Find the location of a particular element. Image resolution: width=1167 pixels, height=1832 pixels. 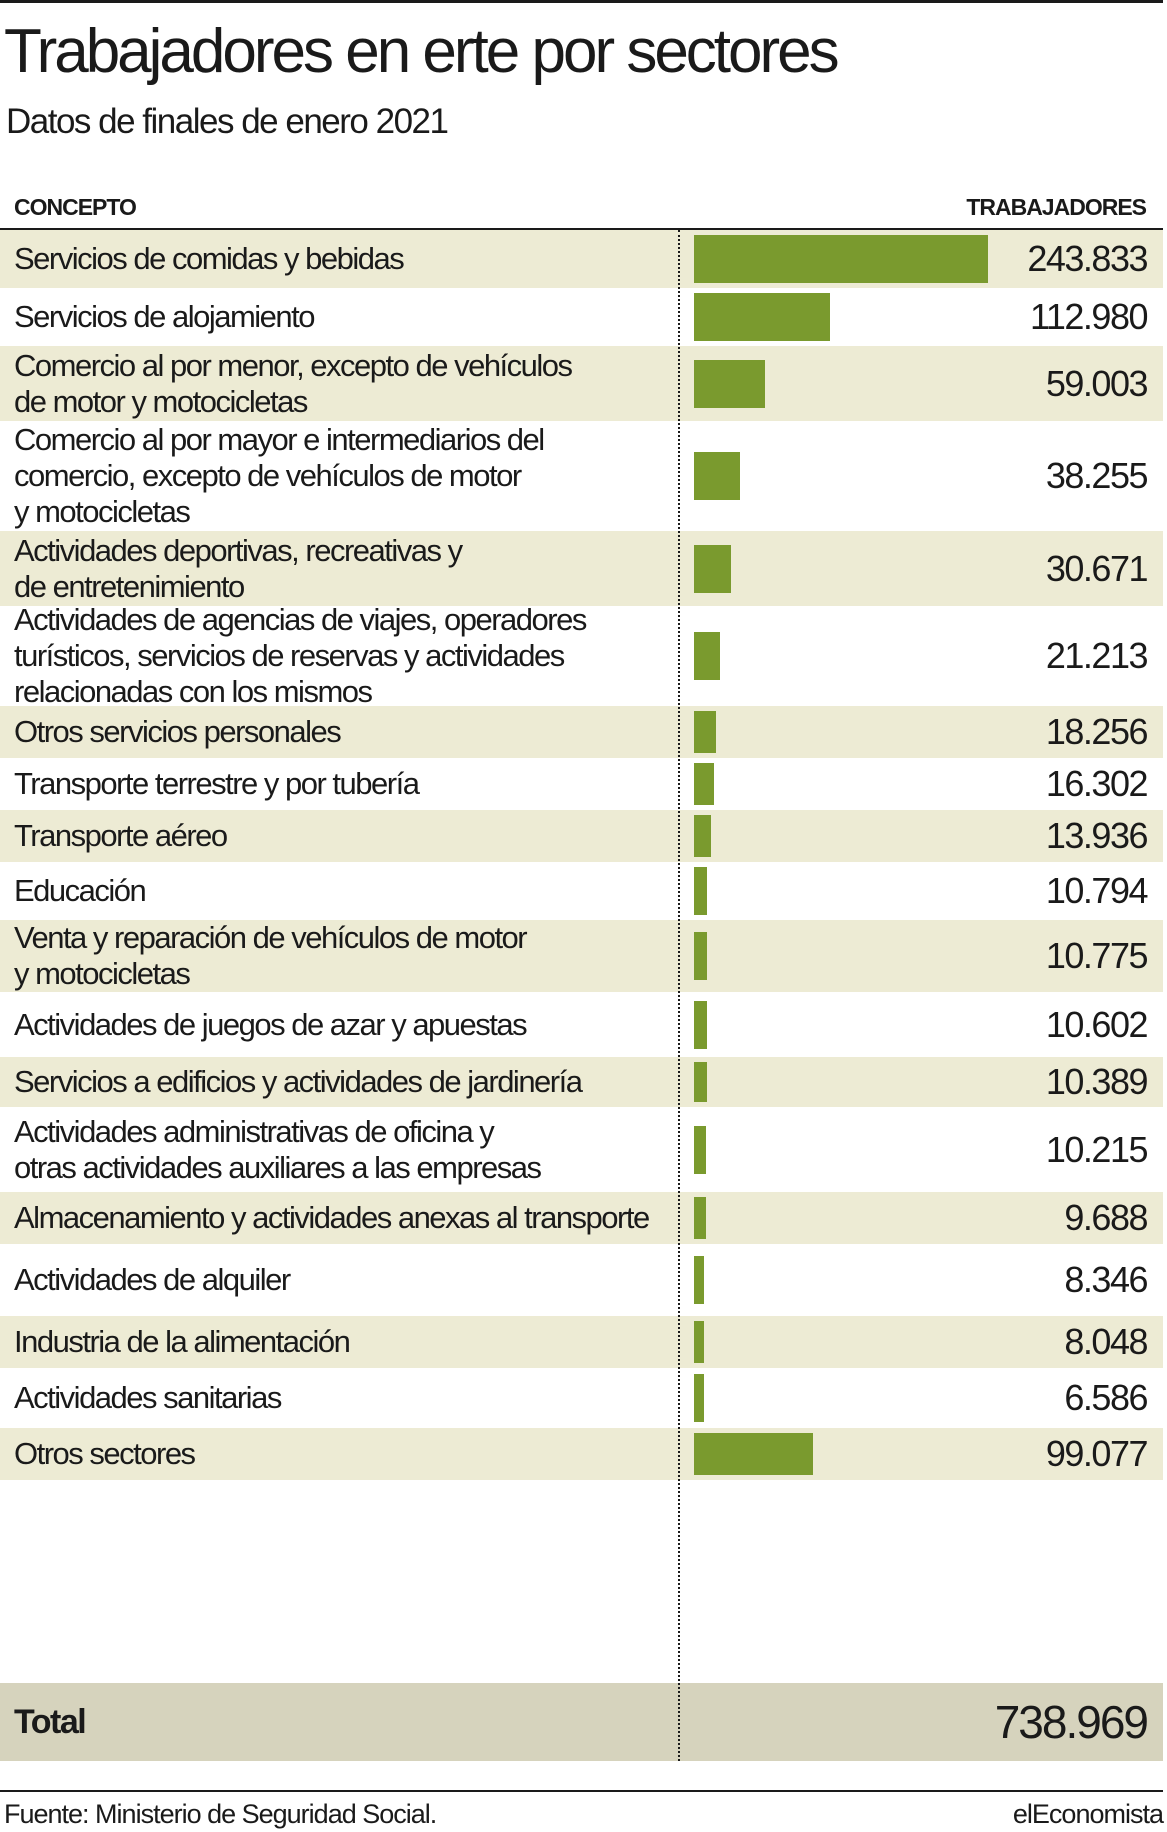

category-label: Actividades de juegos de azar y apuestas is located at coordinates (344, 1024).